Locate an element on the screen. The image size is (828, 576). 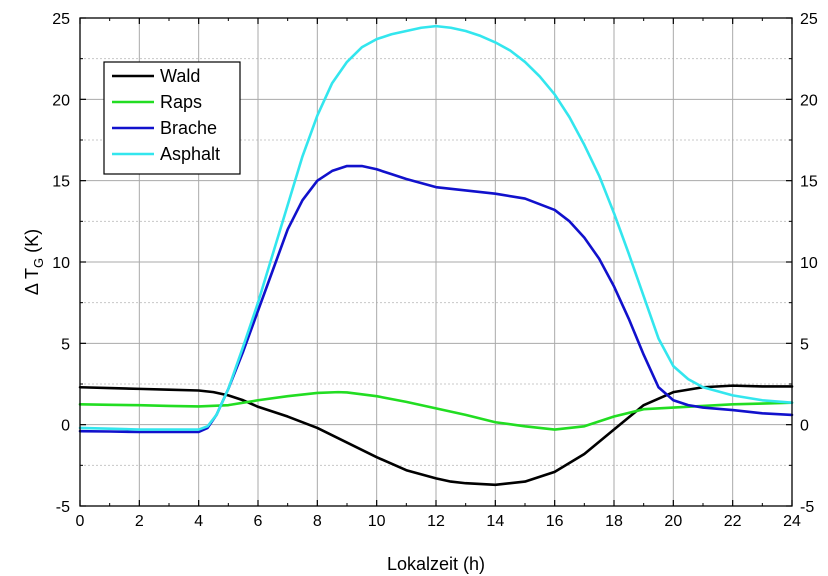
right-y-tick-label: 5 is located at coordinates (804, 344).